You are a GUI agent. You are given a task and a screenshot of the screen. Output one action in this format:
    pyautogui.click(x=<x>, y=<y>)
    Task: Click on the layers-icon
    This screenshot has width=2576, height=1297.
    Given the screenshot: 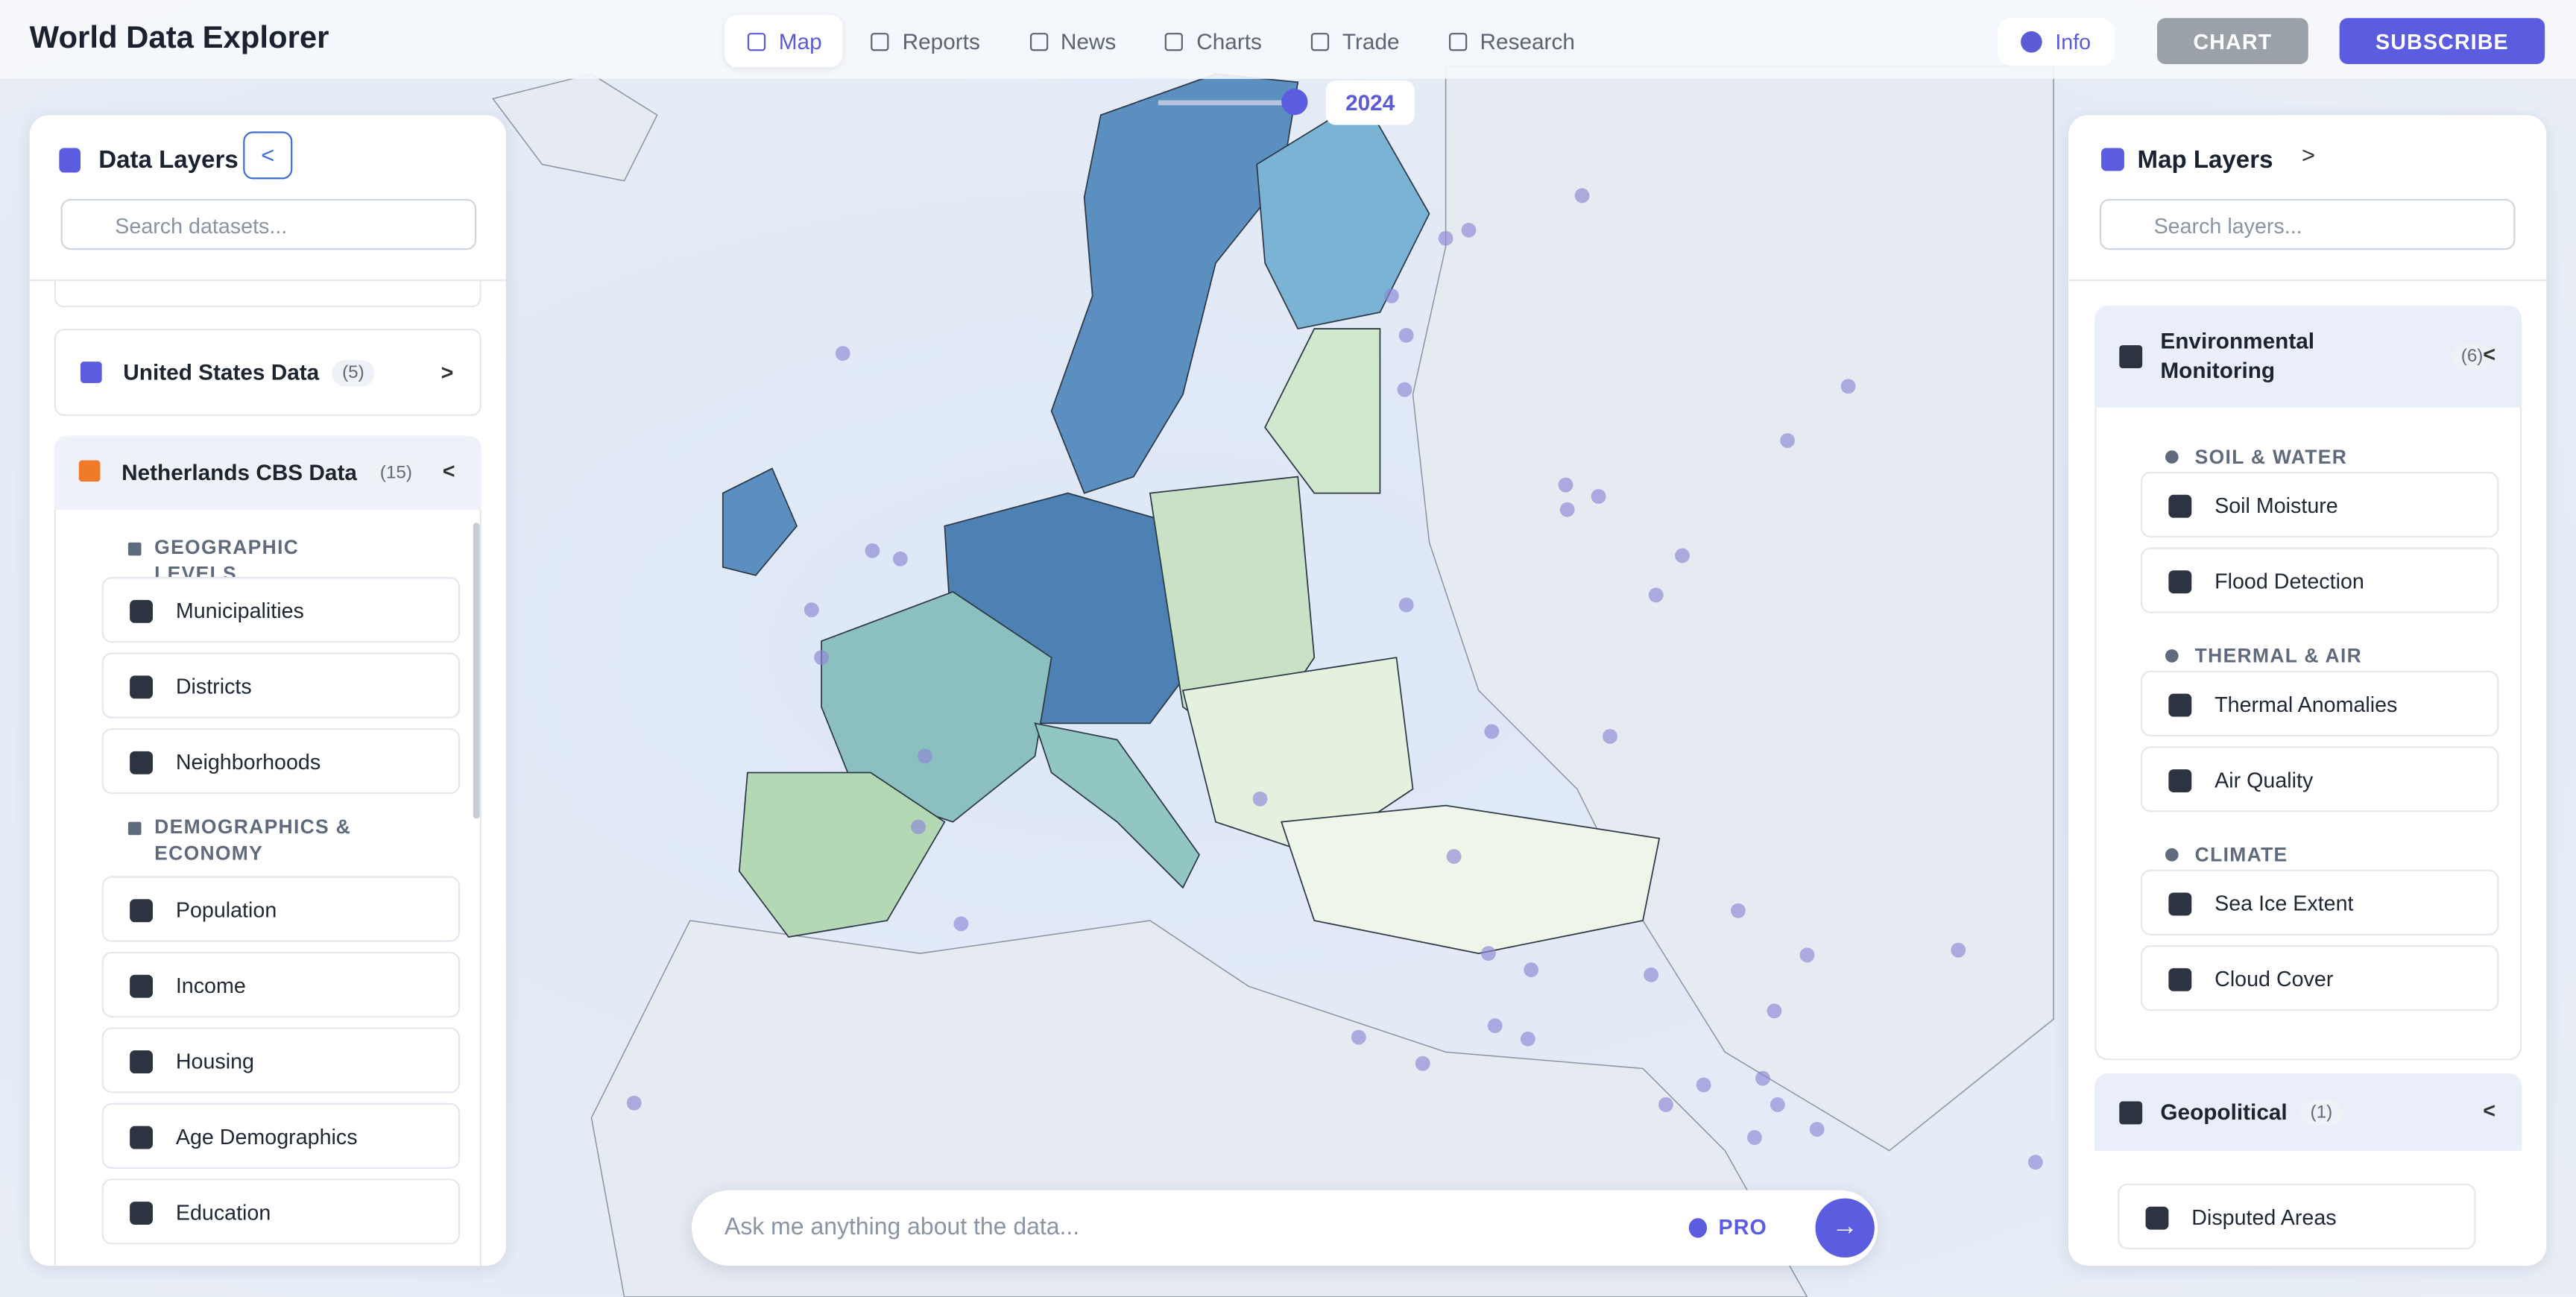 What is the action you would take?
    pyautogui.click(x=2112, y=159)
    